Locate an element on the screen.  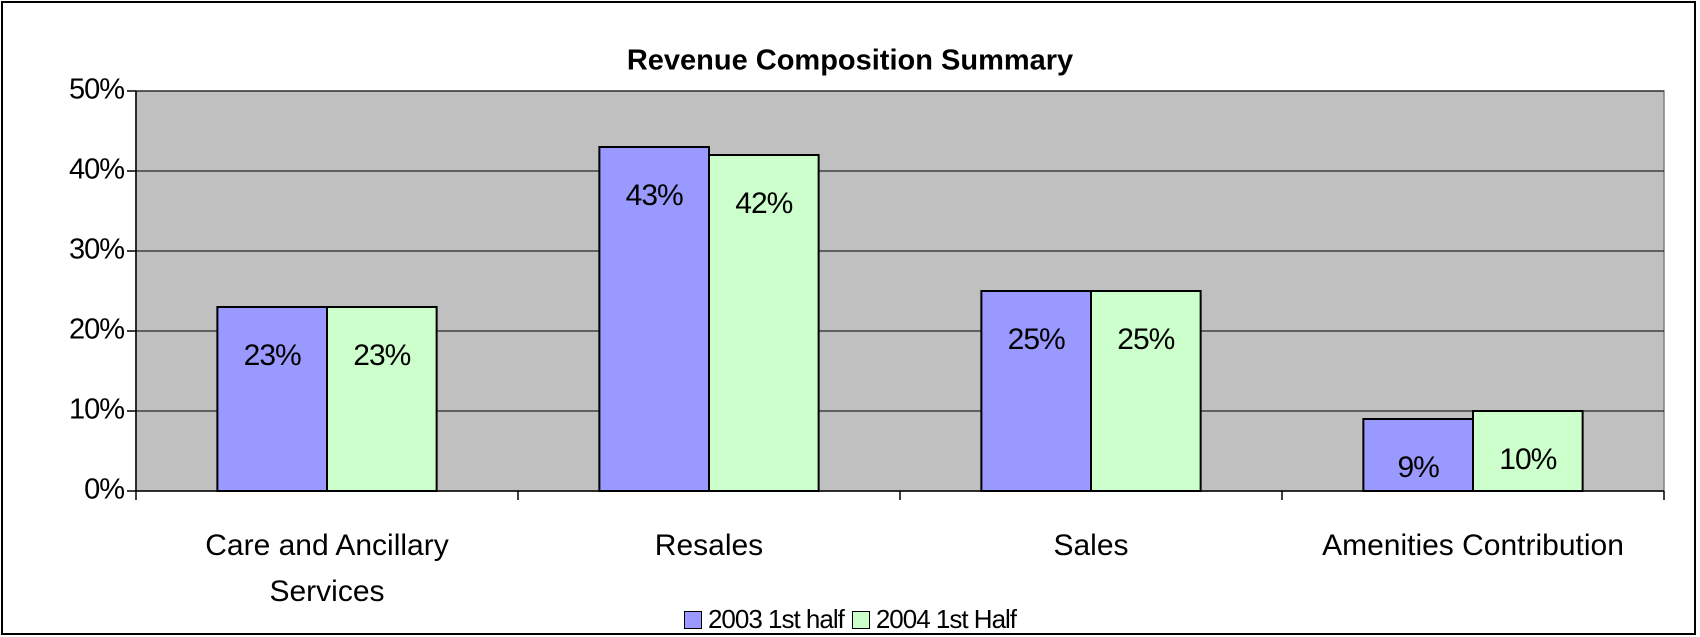
data-label: 42% is located at coordinates (763, 203).